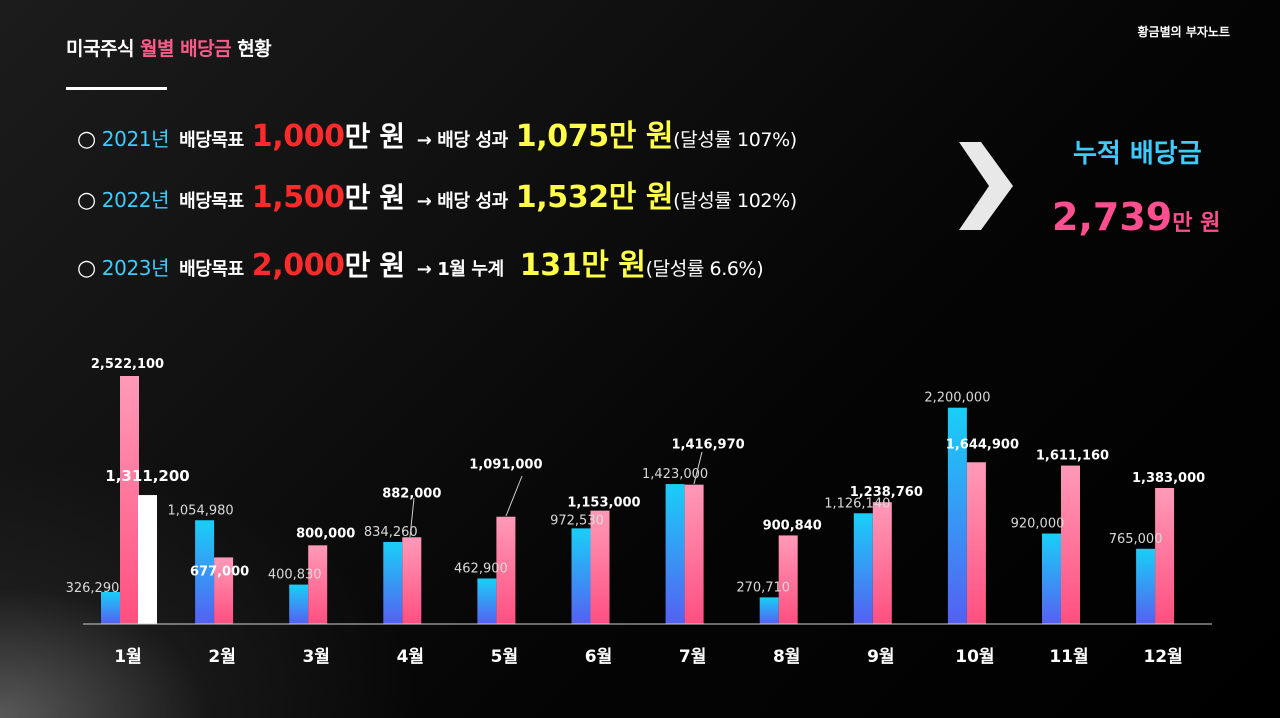 Image resolution: width=1280 pixels, height=718 pixels. I want to click on data-label-blue-12: 765,000, so click(1136, 539).